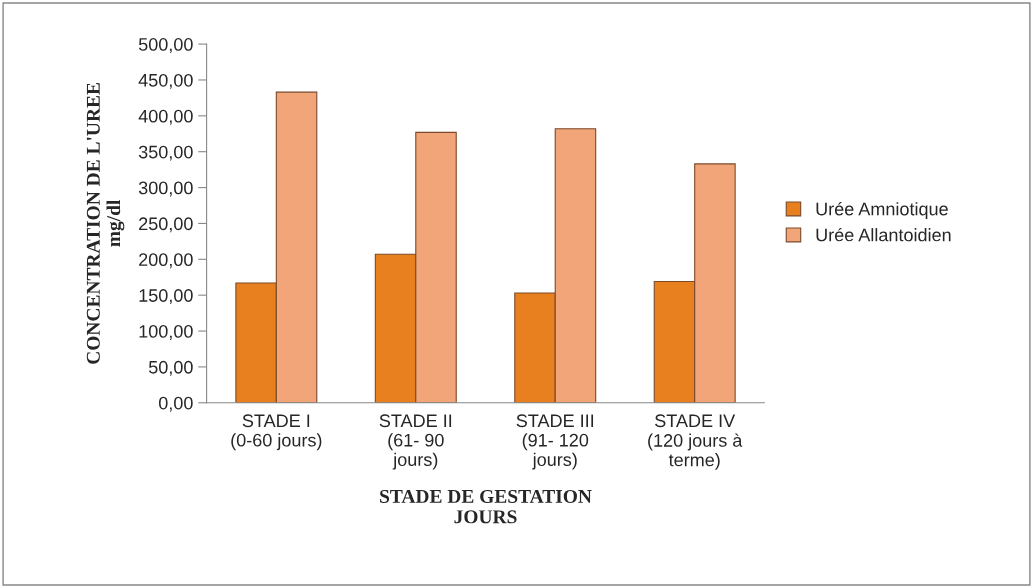 Image resolution: width=1033 pixels, height=588 pixels. I want to click on y-tick-label: 0,00, so click(175, 404).